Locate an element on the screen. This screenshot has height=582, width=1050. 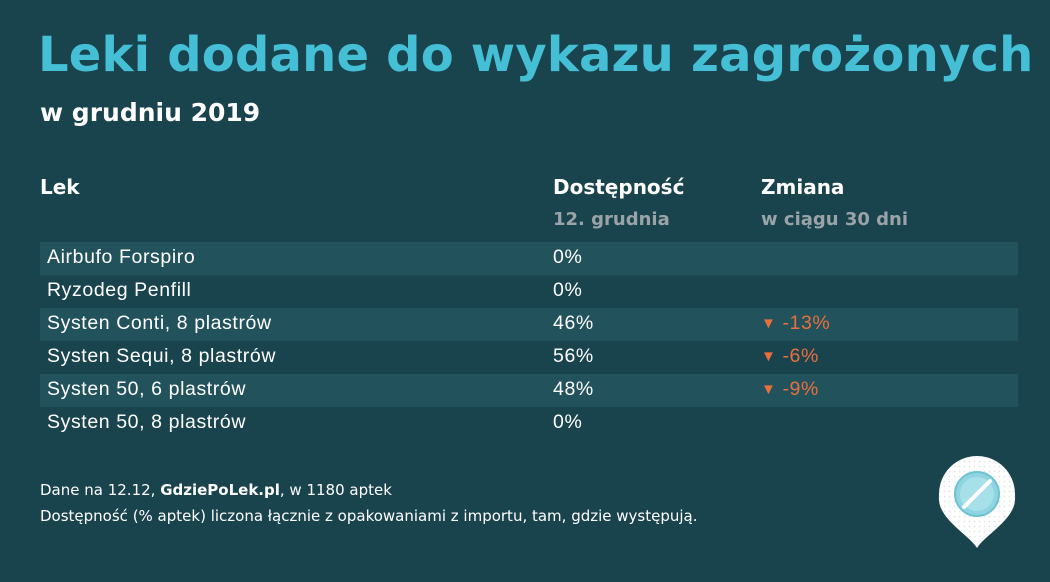
source-link: GdziePoLek.pl is located at coordinates (220, 490).